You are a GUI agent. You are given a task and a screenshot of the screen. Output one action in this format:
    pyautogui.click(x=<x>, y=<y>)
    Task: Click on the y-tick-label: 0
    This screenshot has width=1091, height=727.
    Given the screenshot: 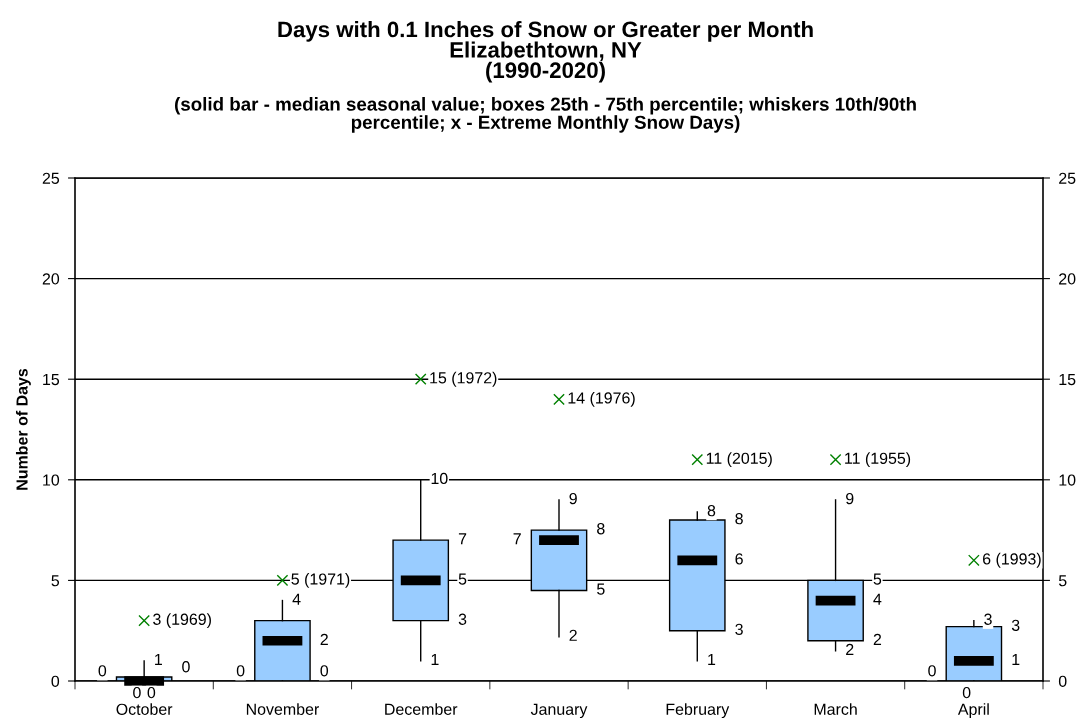 What is the action you would take?
    pyautogui.click(x=55, y=681)
    